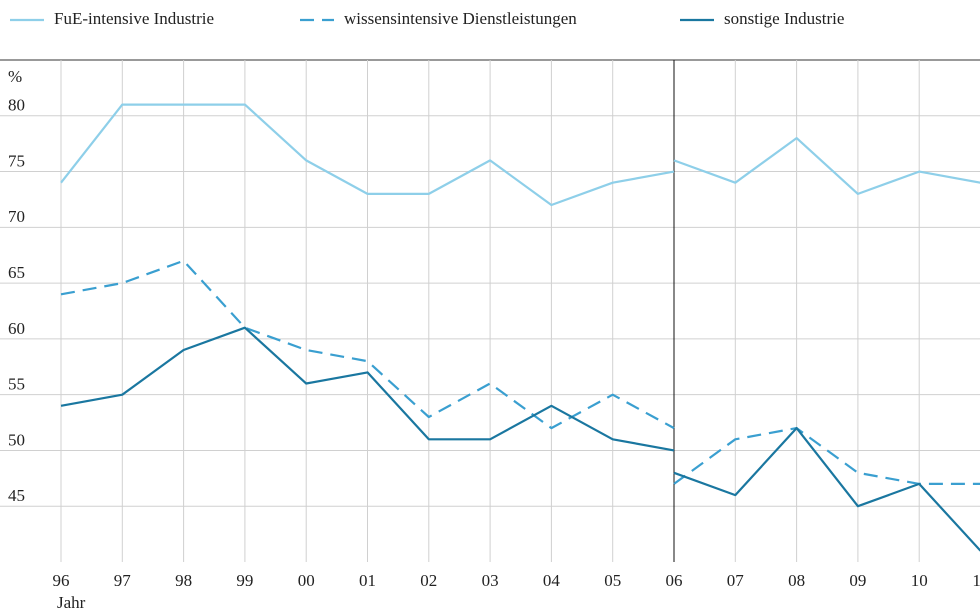  I want to click on y-tick-label: 60, so click(16, 328).